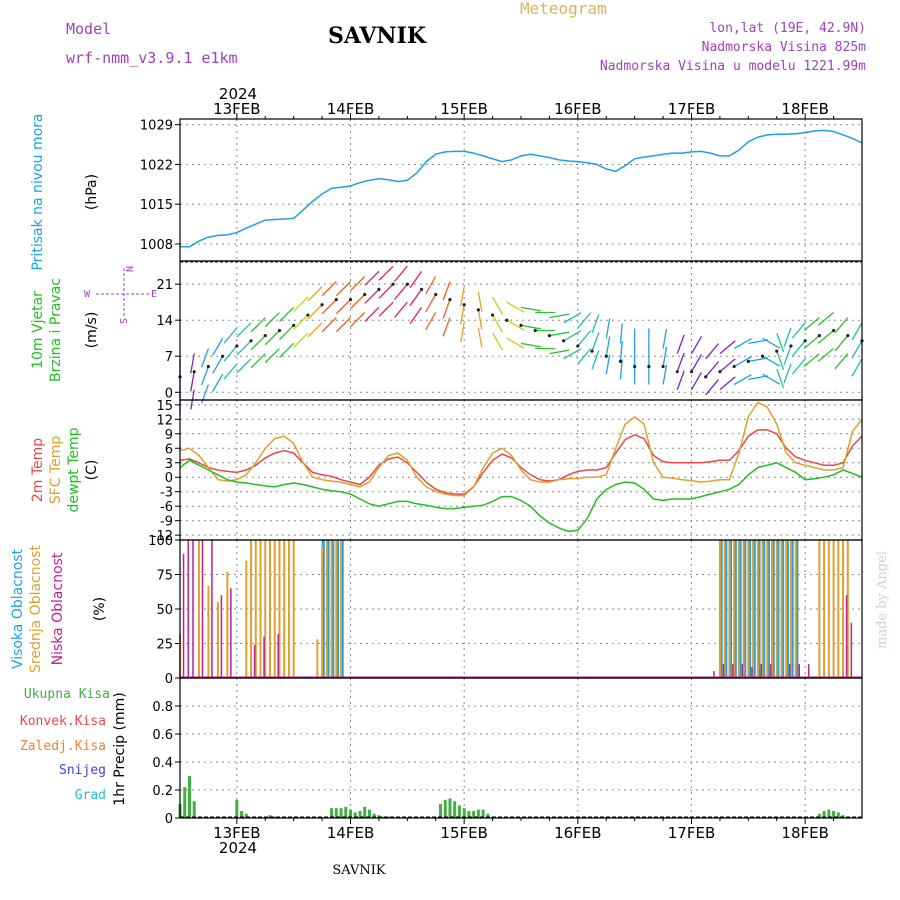 Image resolution: width=900 pixels, height=900 pixels. What do you see at coordinates (92, 330) in the screenshot?
I see `wind-unit: (m/s)` at bounding box center [92, 330].